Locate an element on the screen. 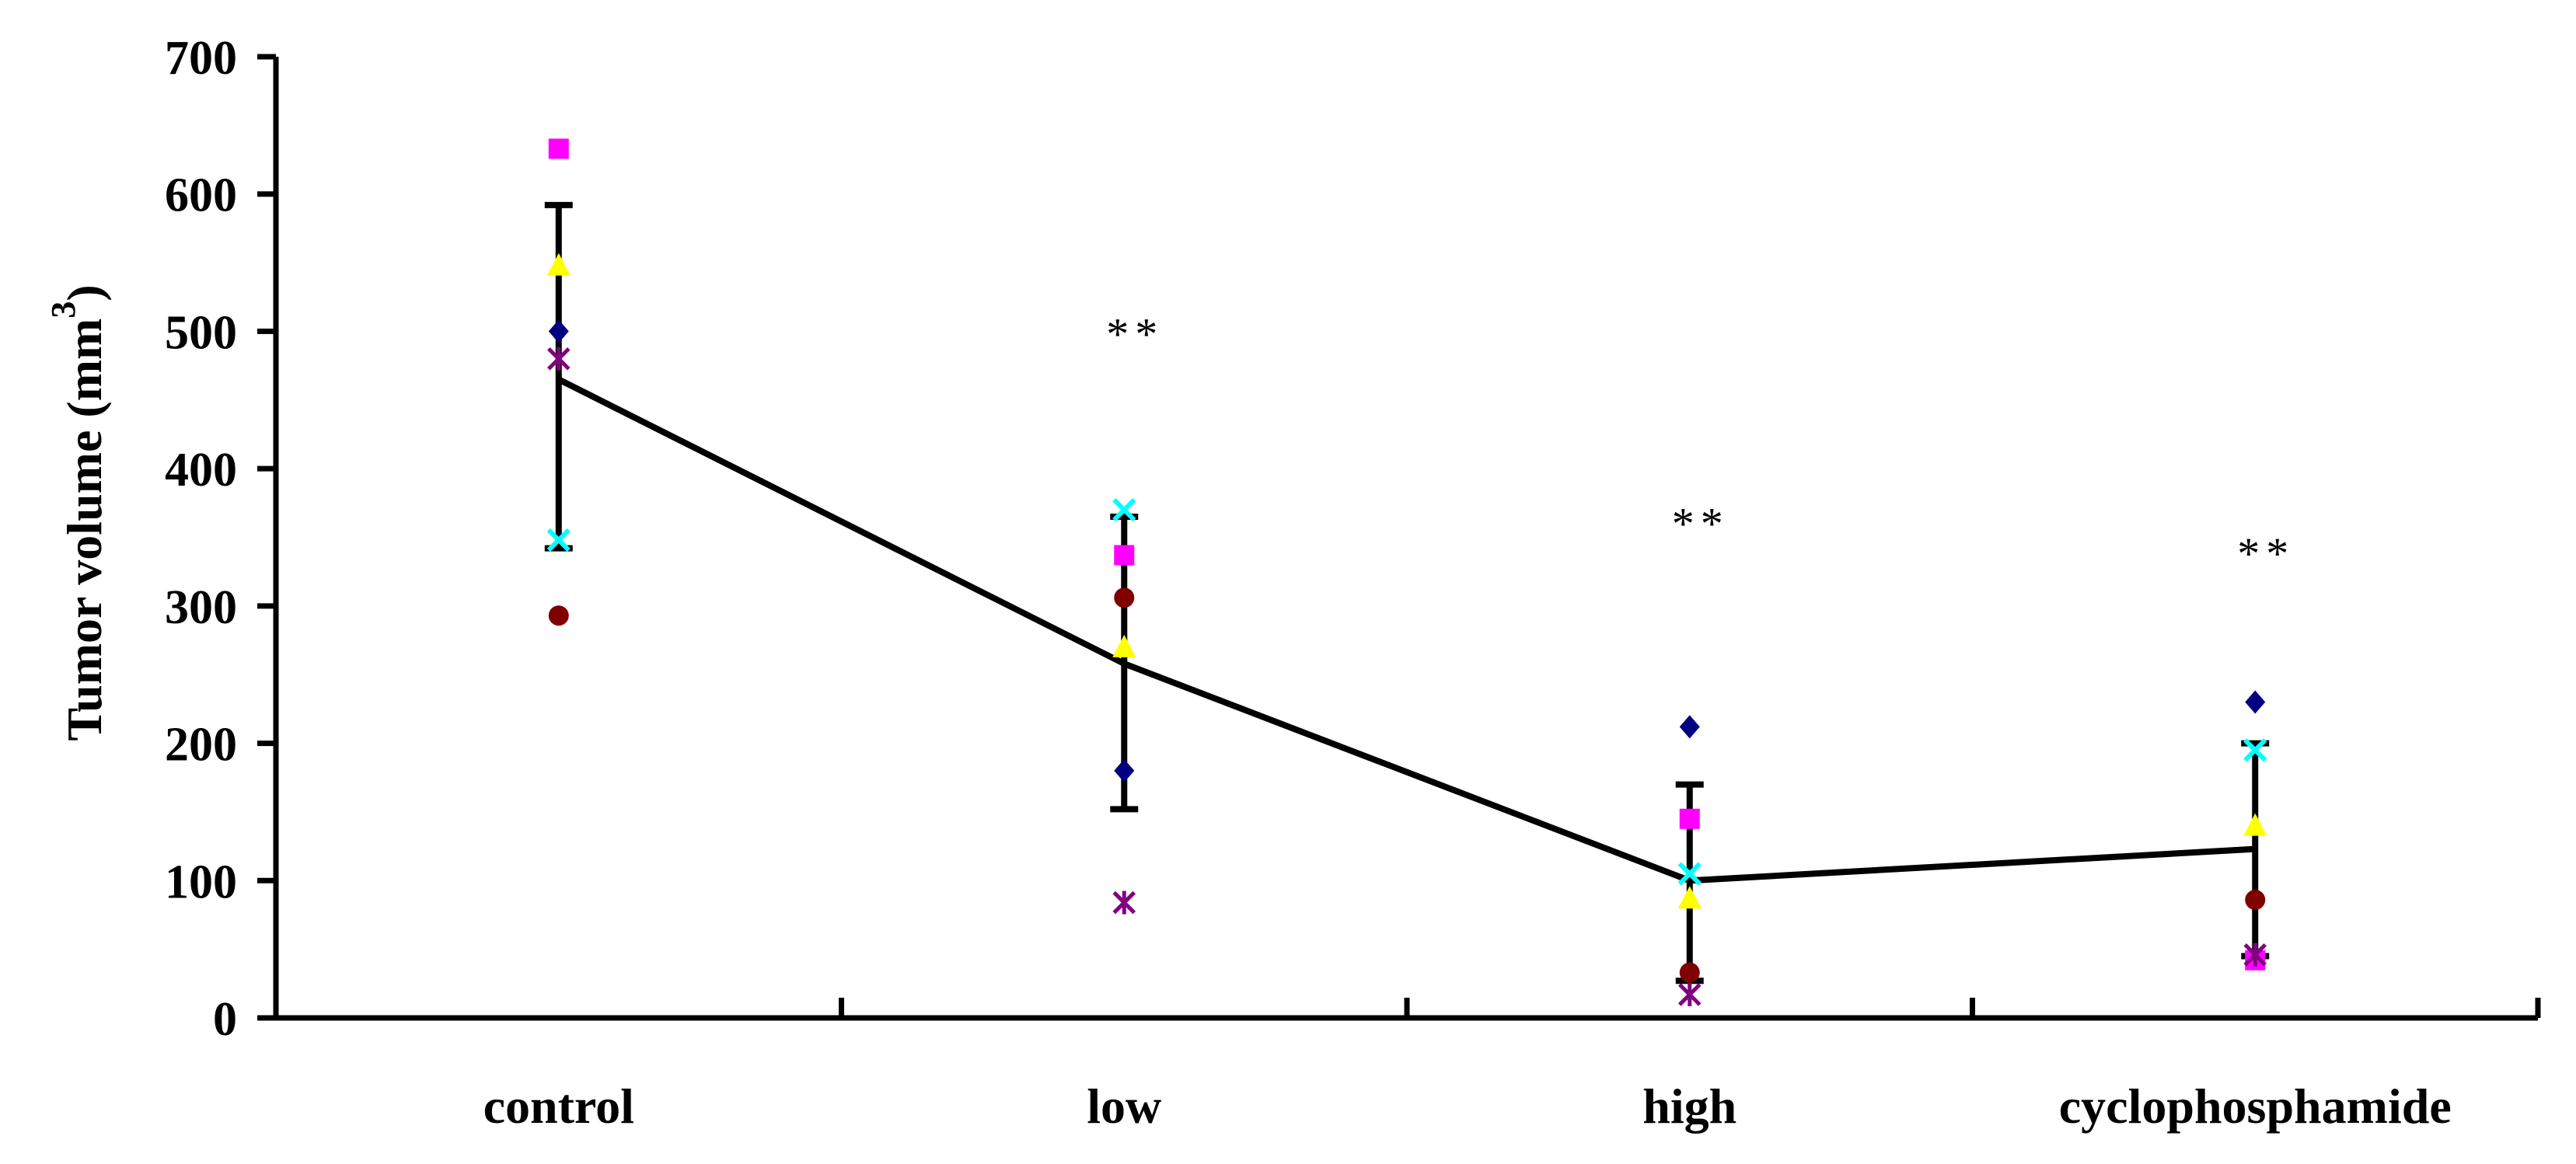 Image resolution: width=2576 pixels, height=1164 pixels. point-subject-2-high is located at coordinates (1690, 819).